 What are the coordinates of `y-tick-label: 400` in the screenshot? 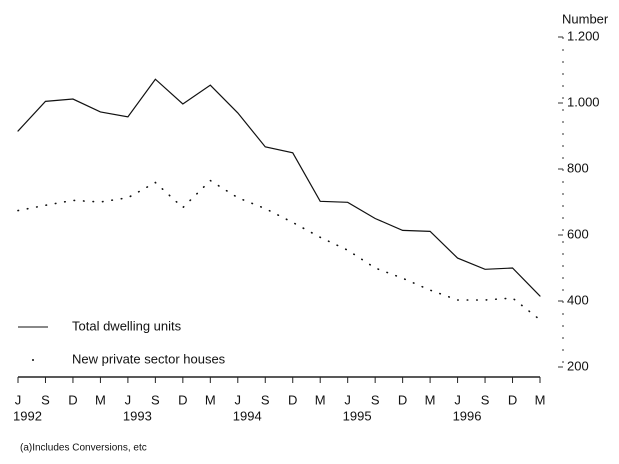 It's located at (578, 299).